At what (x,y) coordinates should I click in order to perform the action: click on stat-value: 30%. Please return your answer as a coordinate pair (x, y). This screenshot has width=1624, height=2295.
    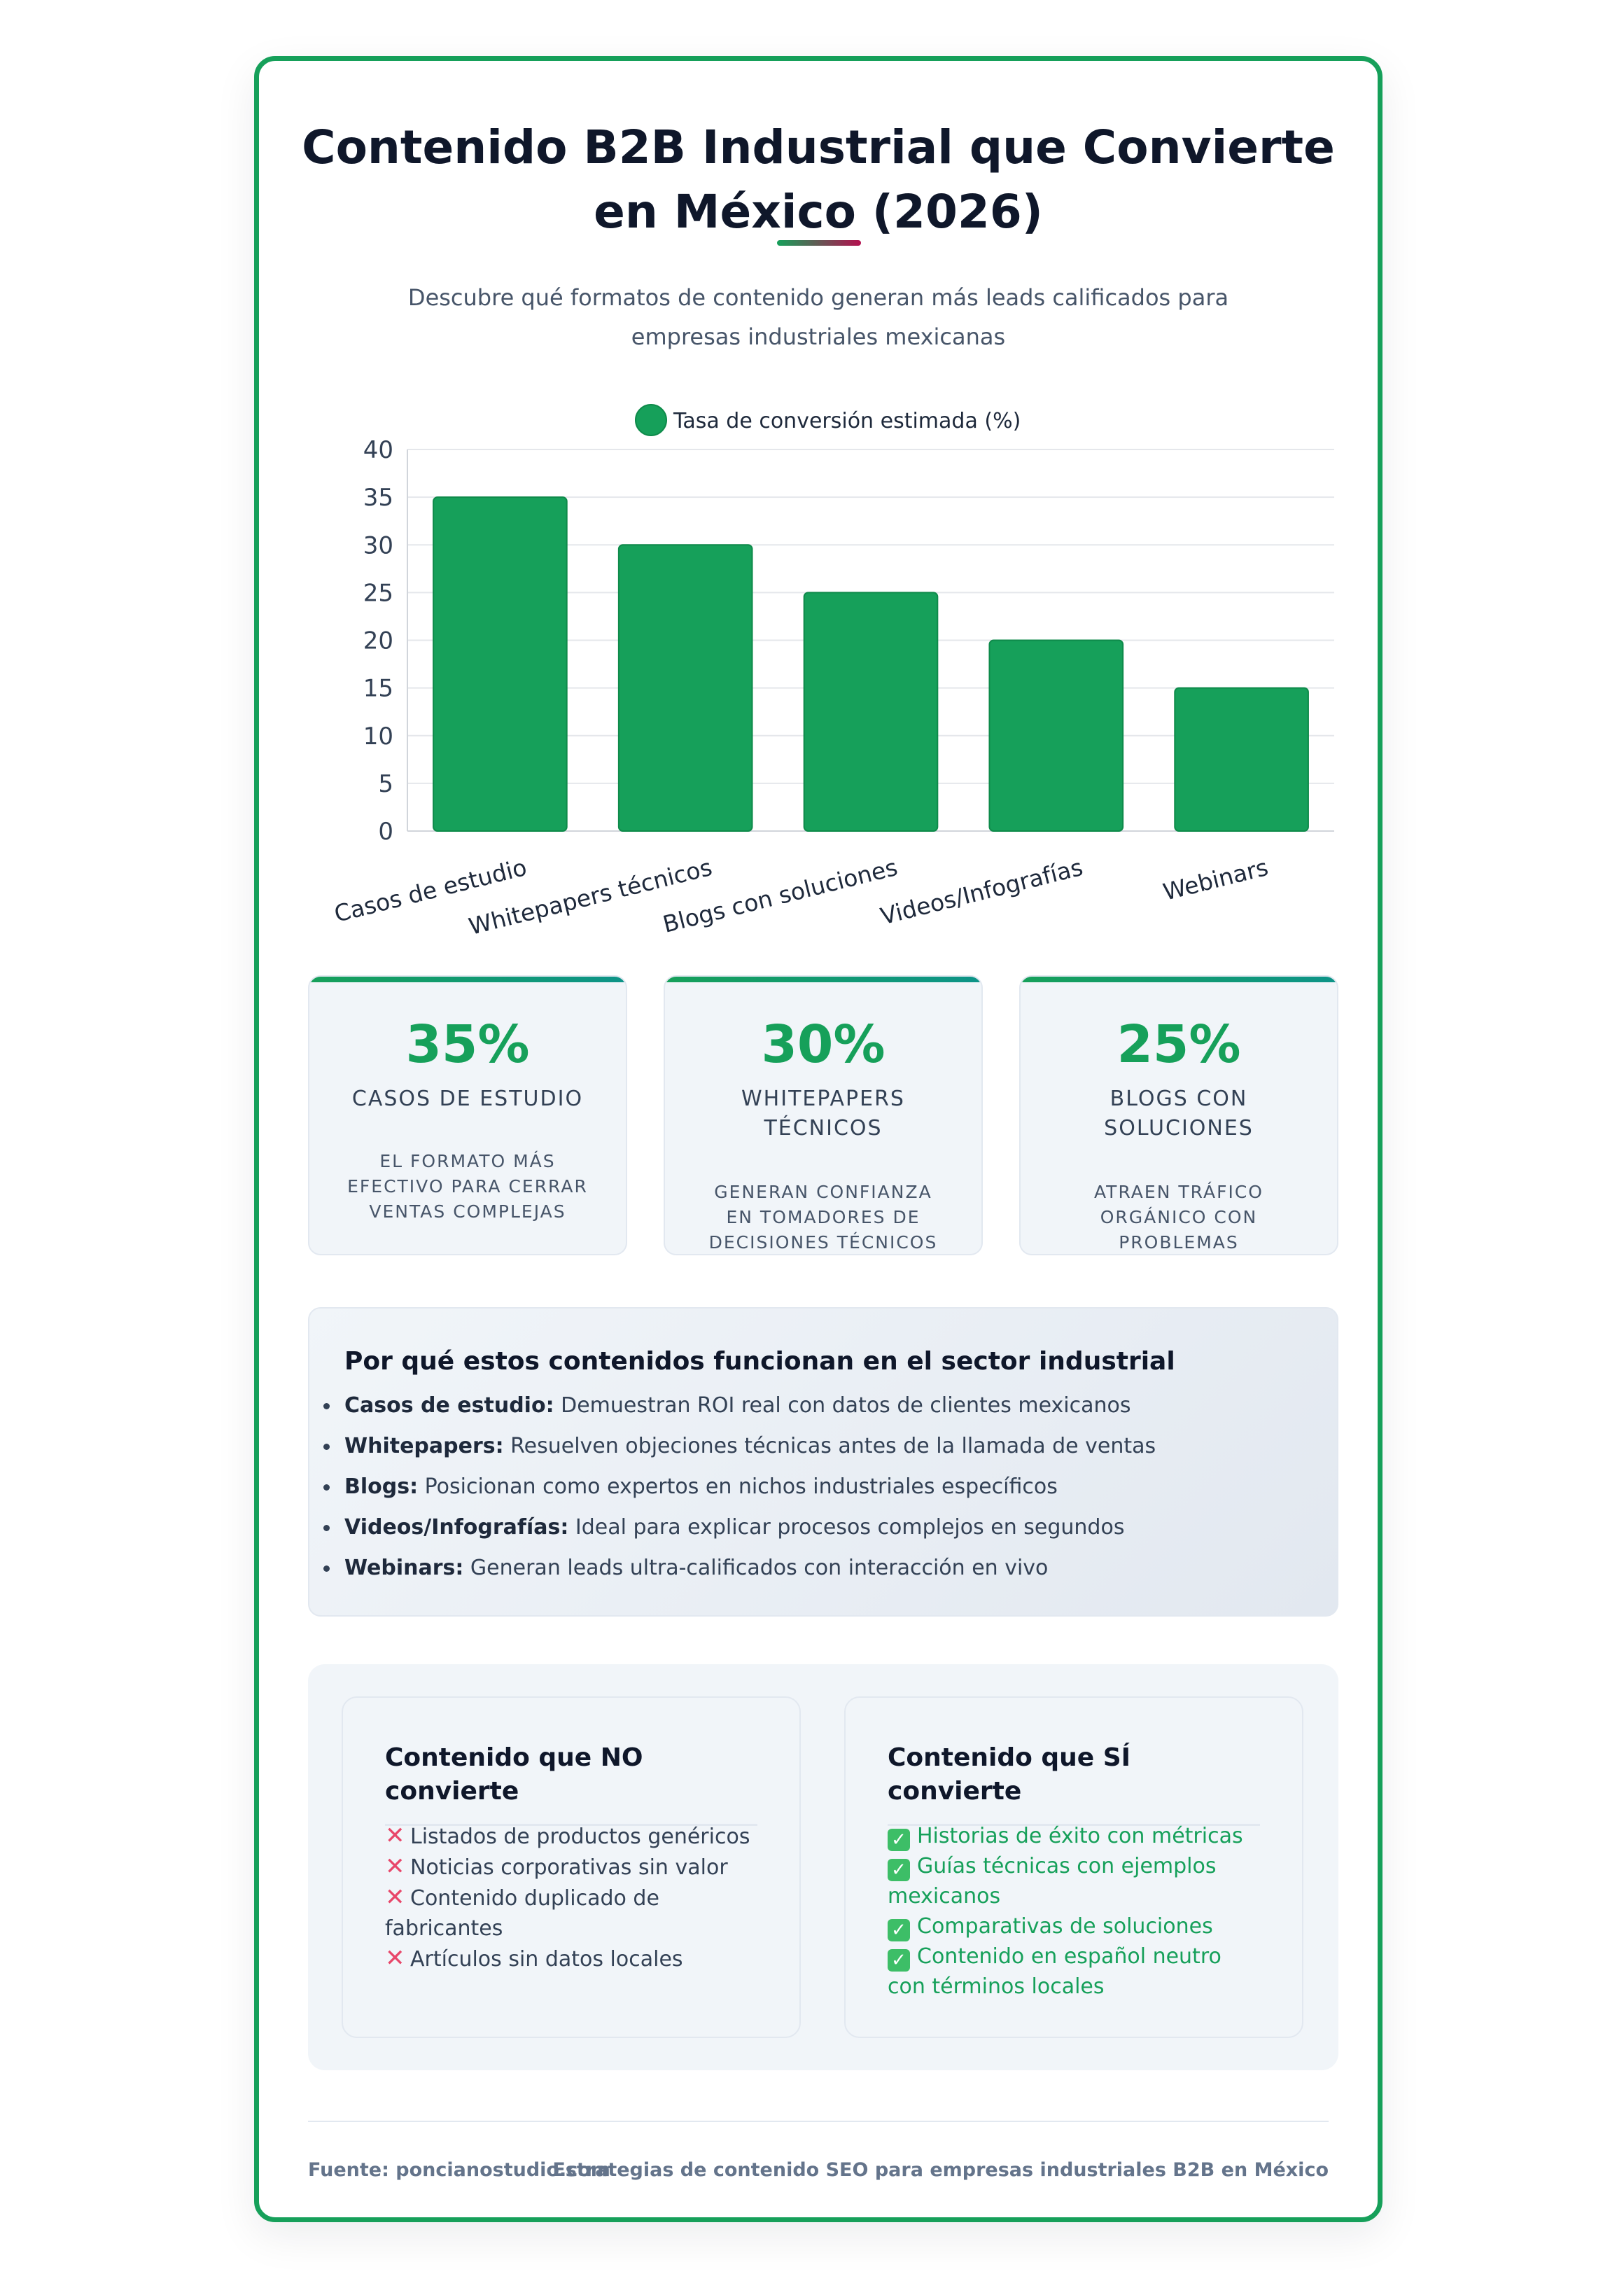
    Looking at the image, I should click on (823, 1044).